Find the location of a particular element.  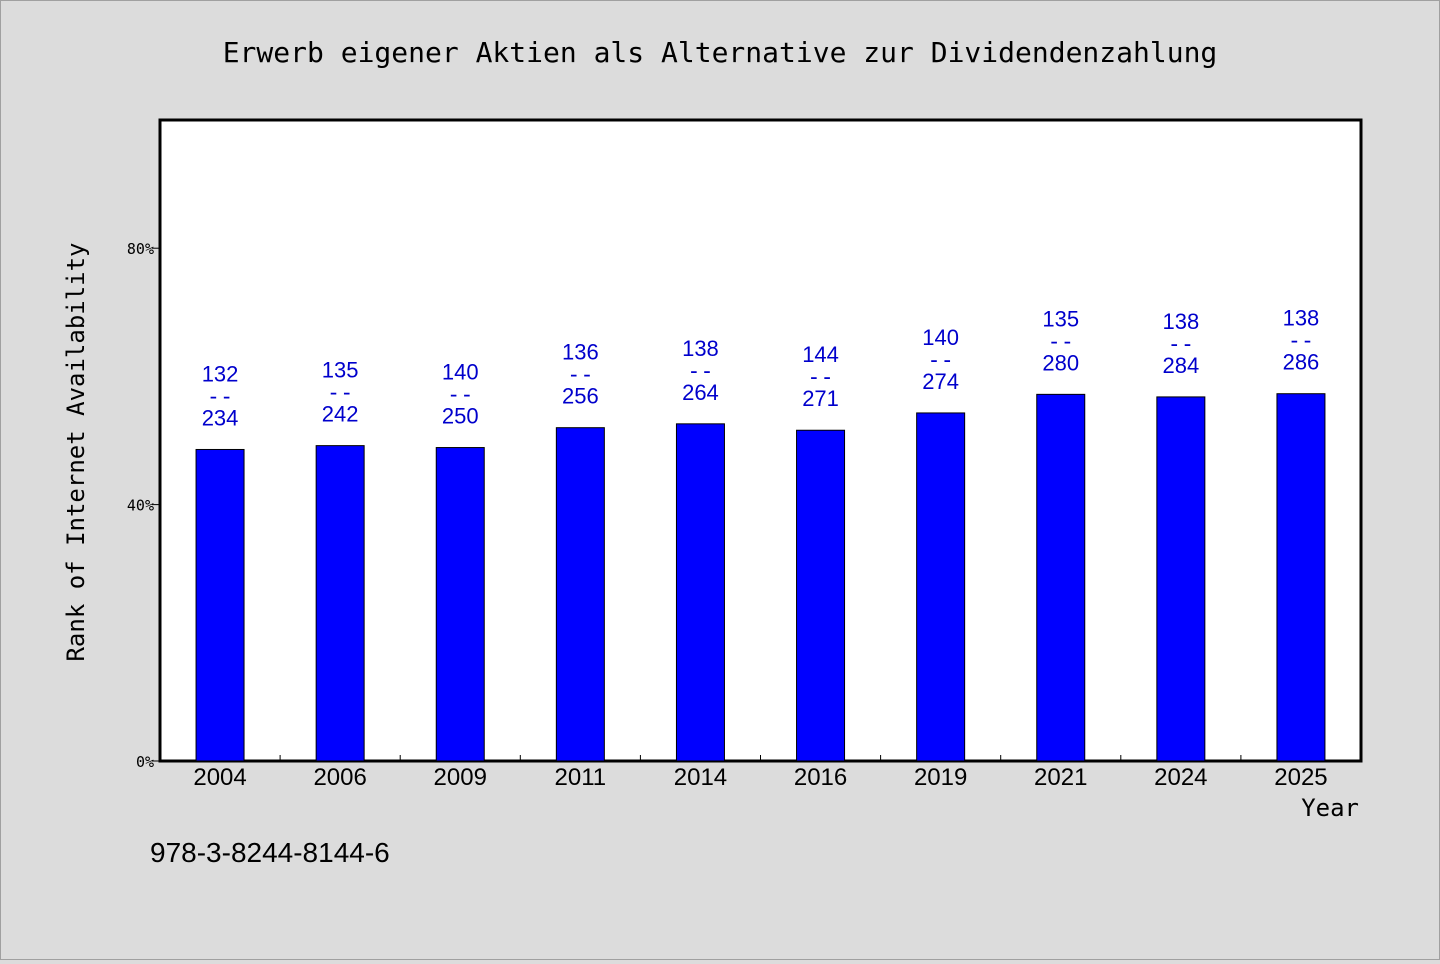

bar-label-top-2006: 135 is located at coordinates (340, 370).